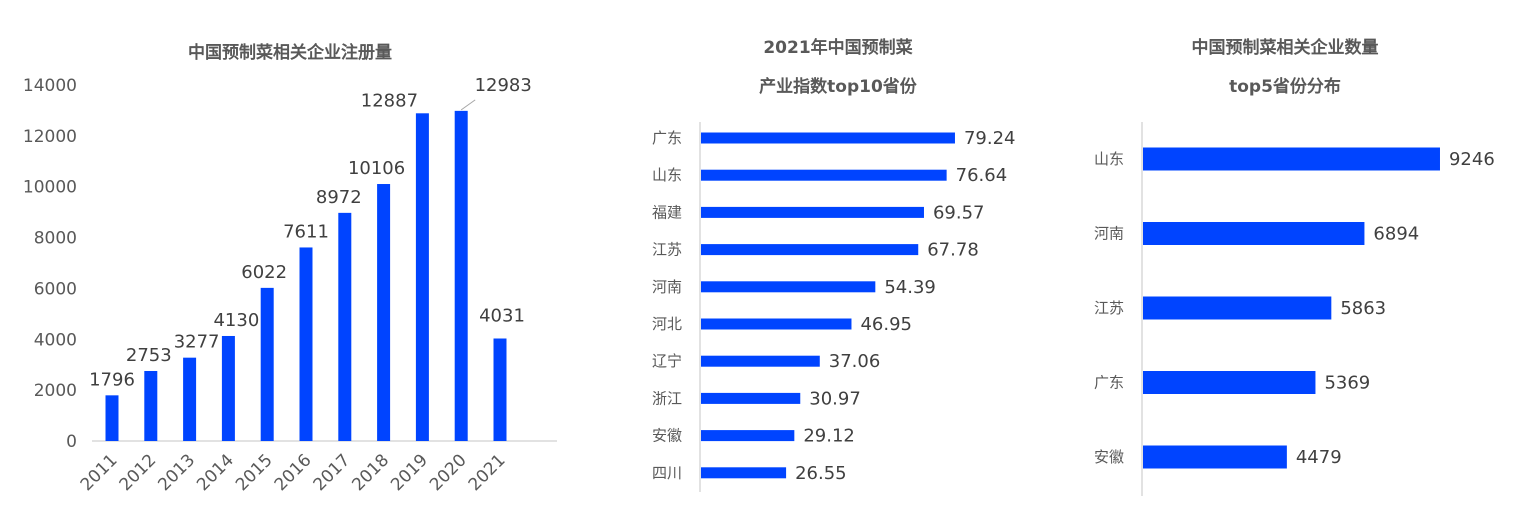 This screenshot has width=1538, height=525. Describe the element at coordinates (138, 472) in the screenshot. I see `x-tick-label: 2012` at that location.